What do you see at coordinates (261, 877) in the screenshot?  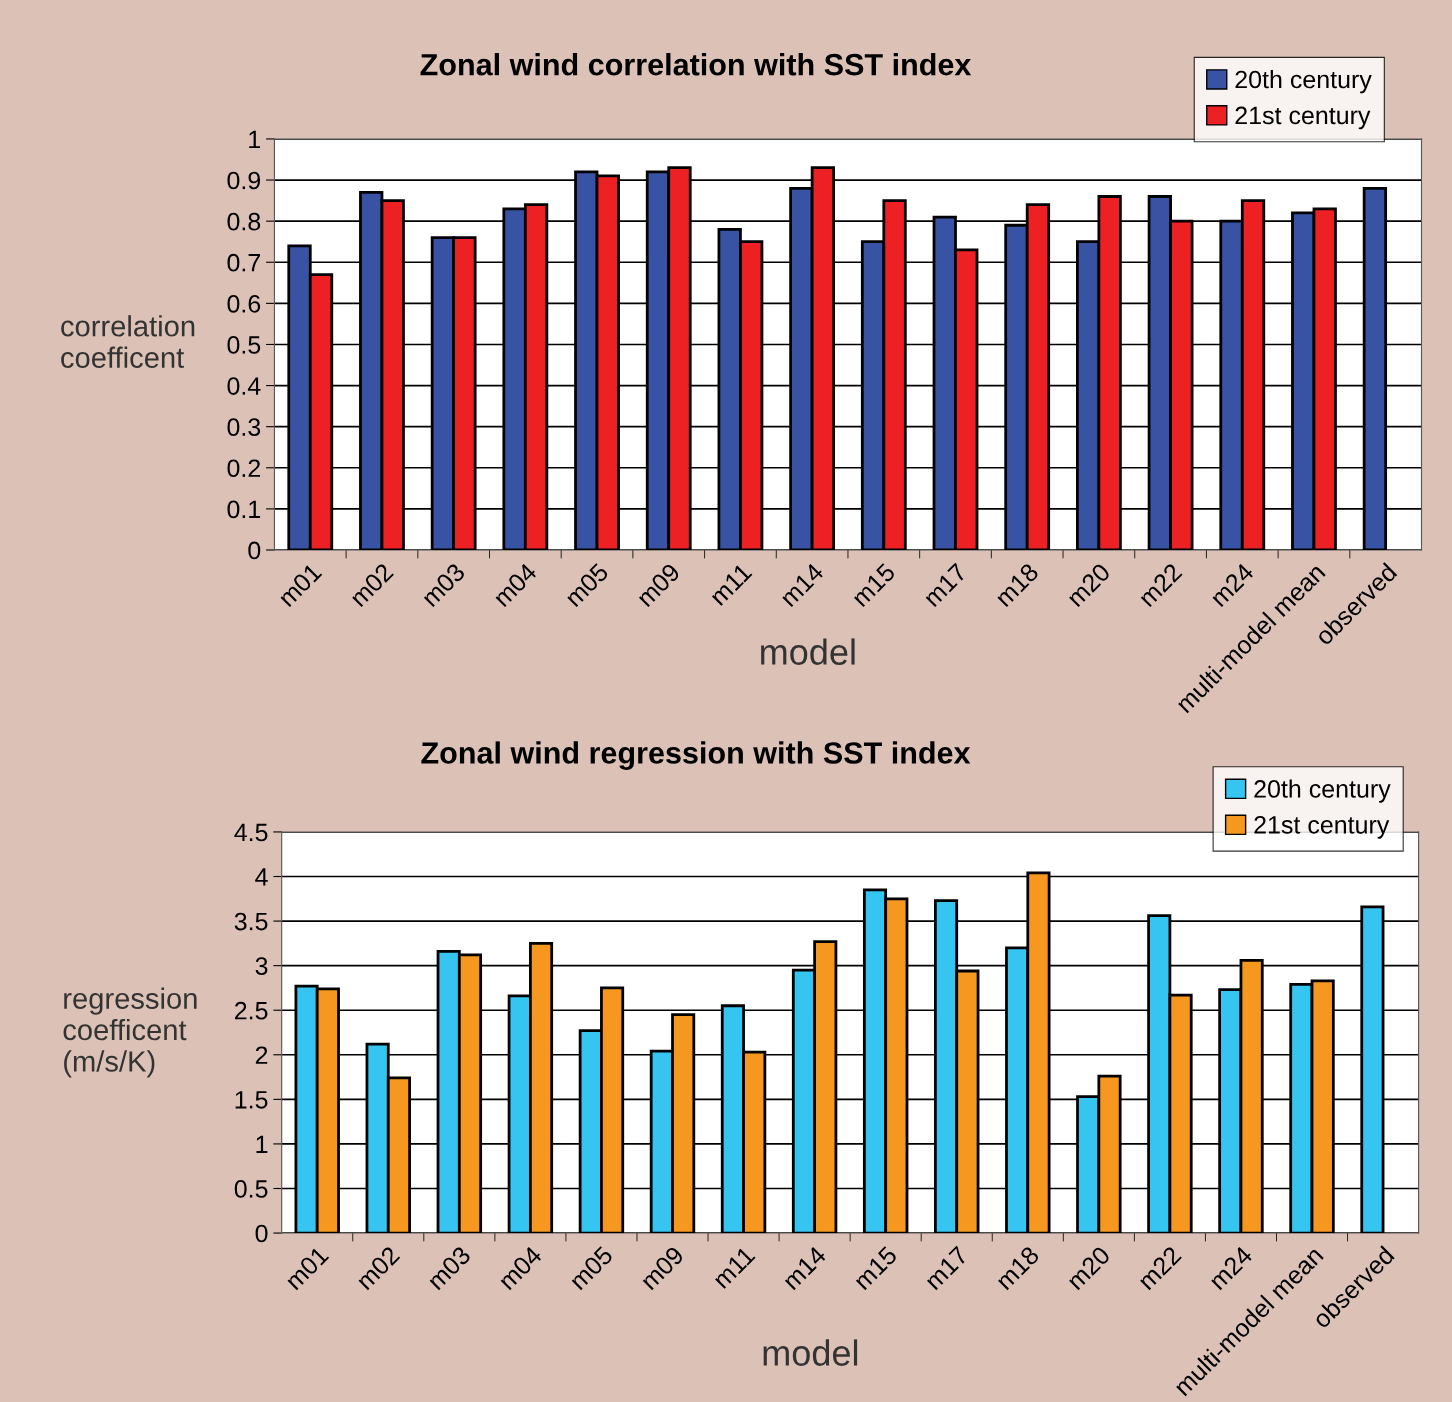 I see `y-tick-label: 4` at bounding box center [261, 877].